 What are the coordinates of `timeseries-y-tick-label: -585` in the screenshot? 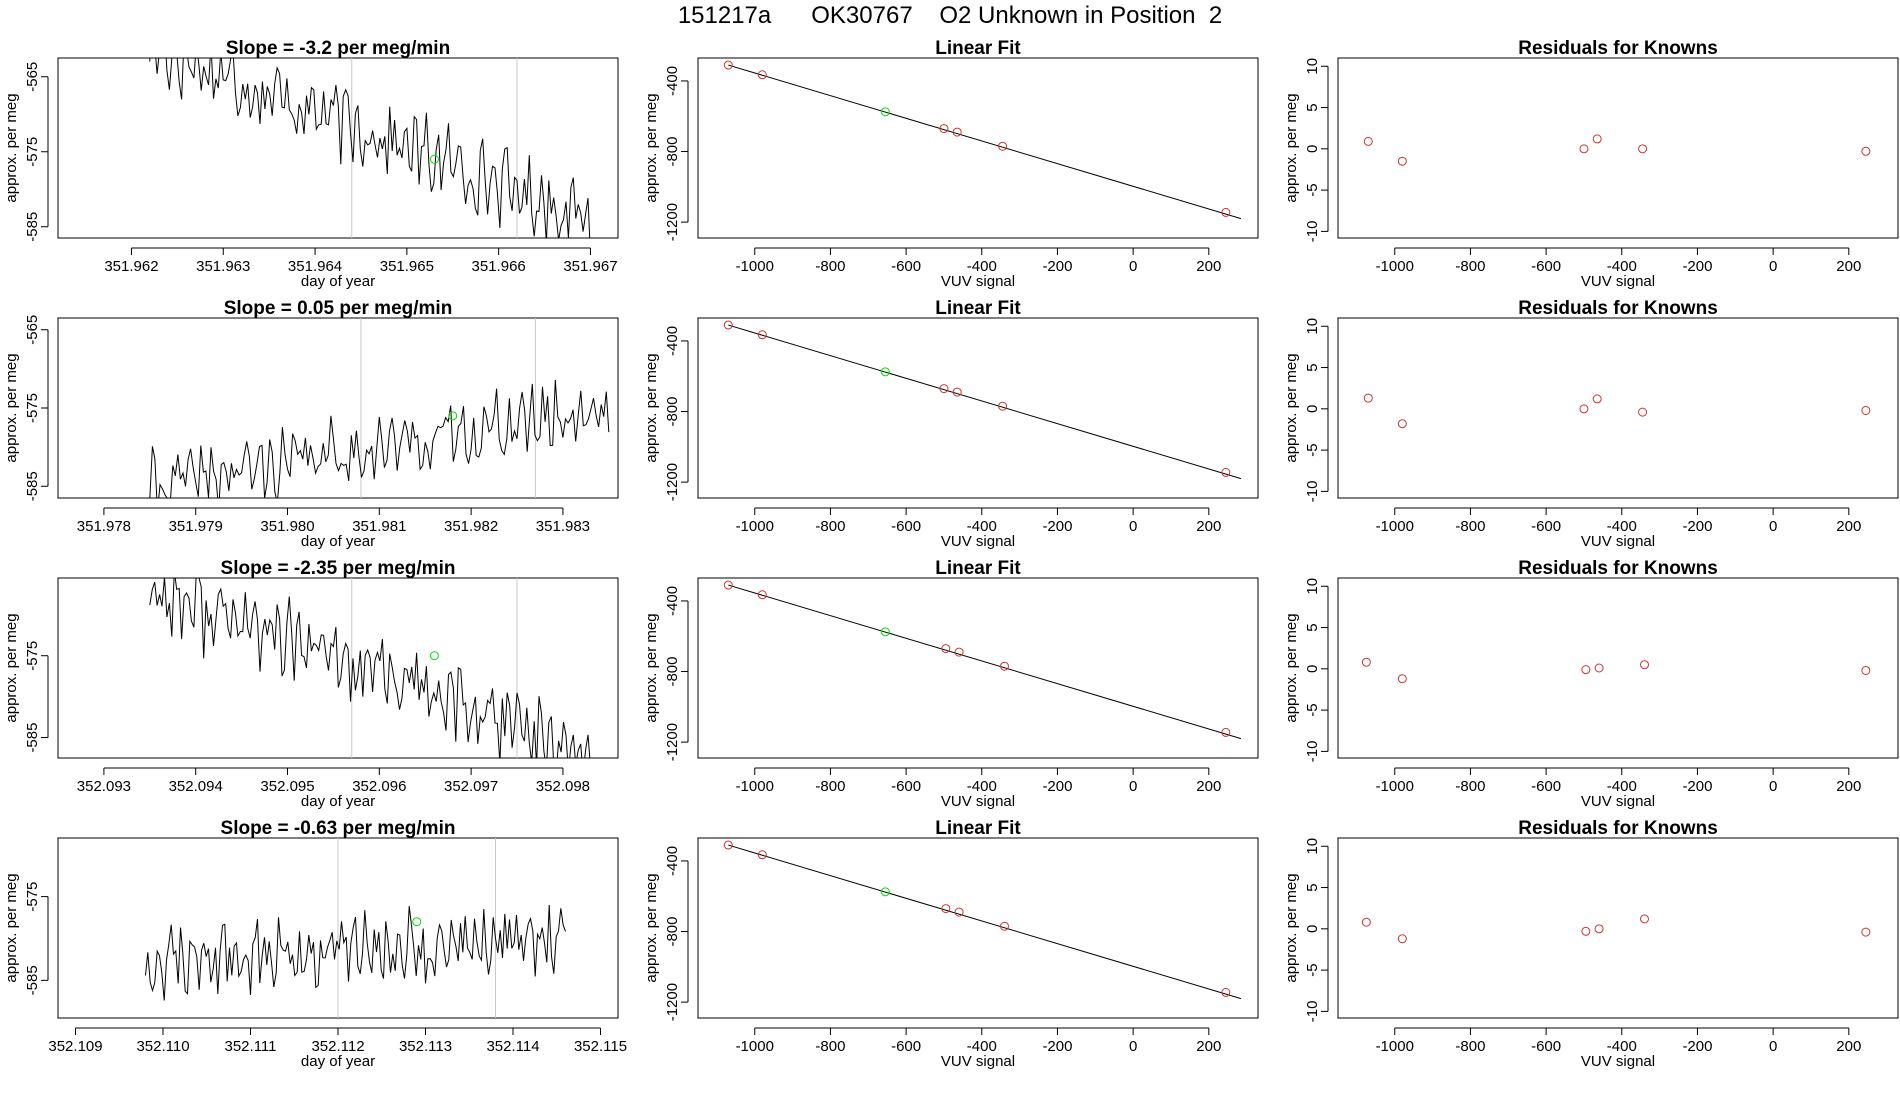 It's located at (32, 738).